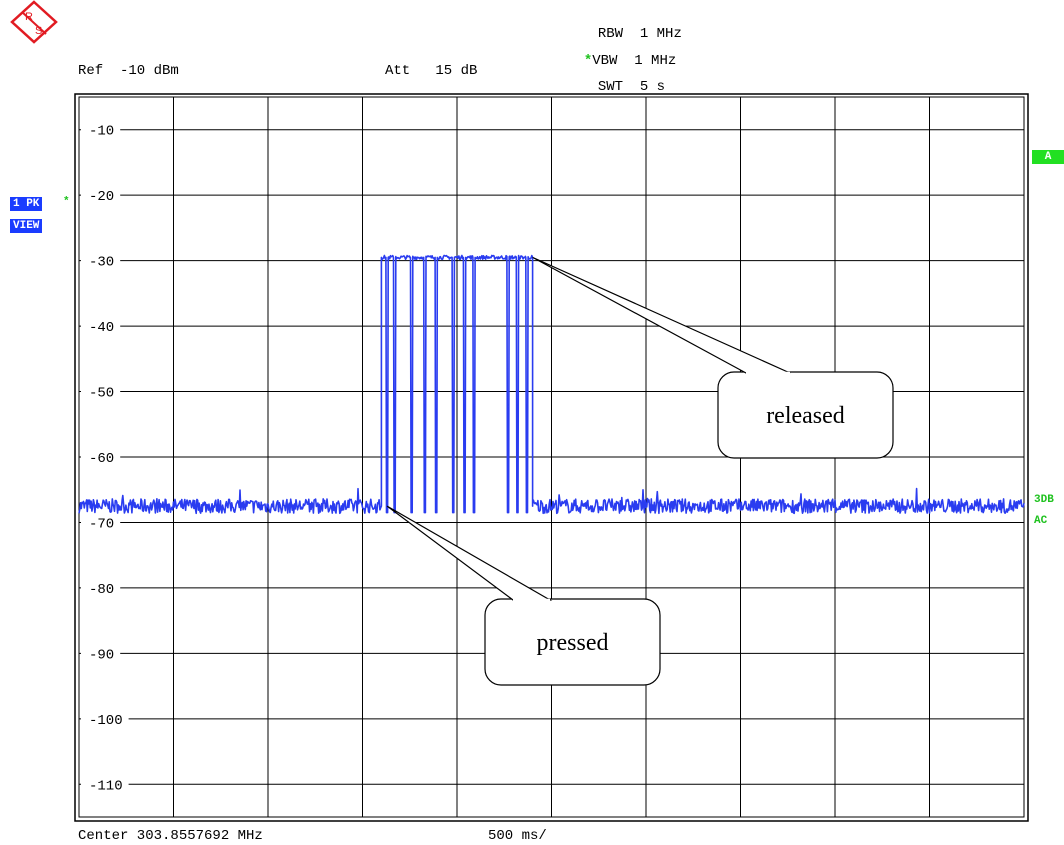  I want to click on center-frequency-readout: Center 303.8557692 MHz, so click(170, 836).